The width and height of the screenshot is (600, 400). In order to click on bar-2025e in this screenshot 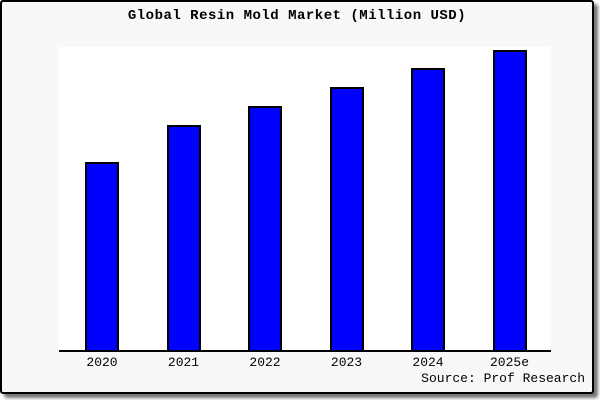, I will do `click(509, 200)`.